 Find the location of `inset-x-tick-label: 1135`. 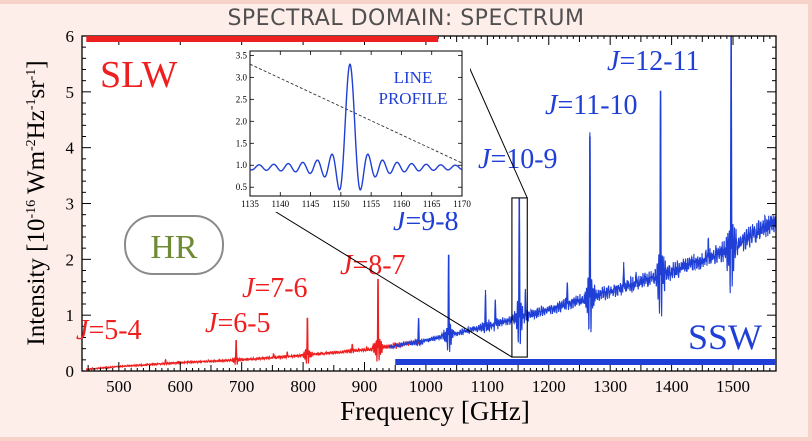

inset-x-tick-label: 1135 is located at coordinates (250, 204).